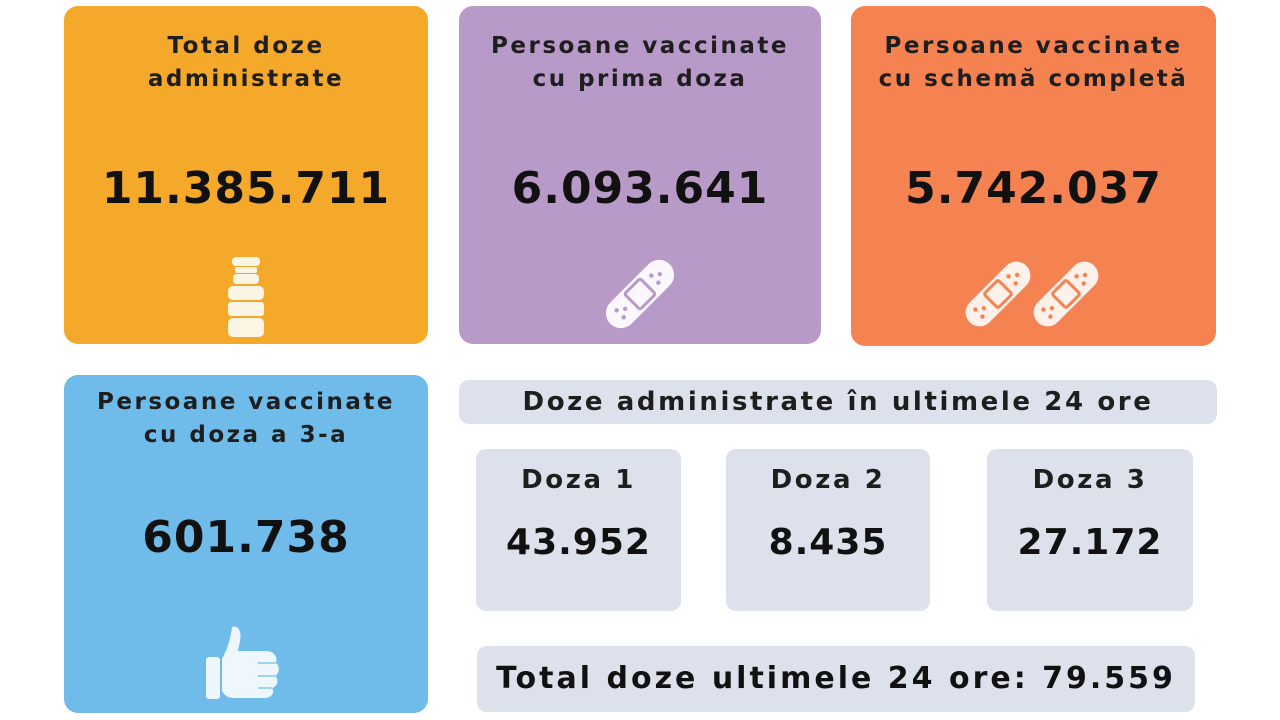  I want to click on dose-1-box: Doza 1 43.952, so click(578, 530).